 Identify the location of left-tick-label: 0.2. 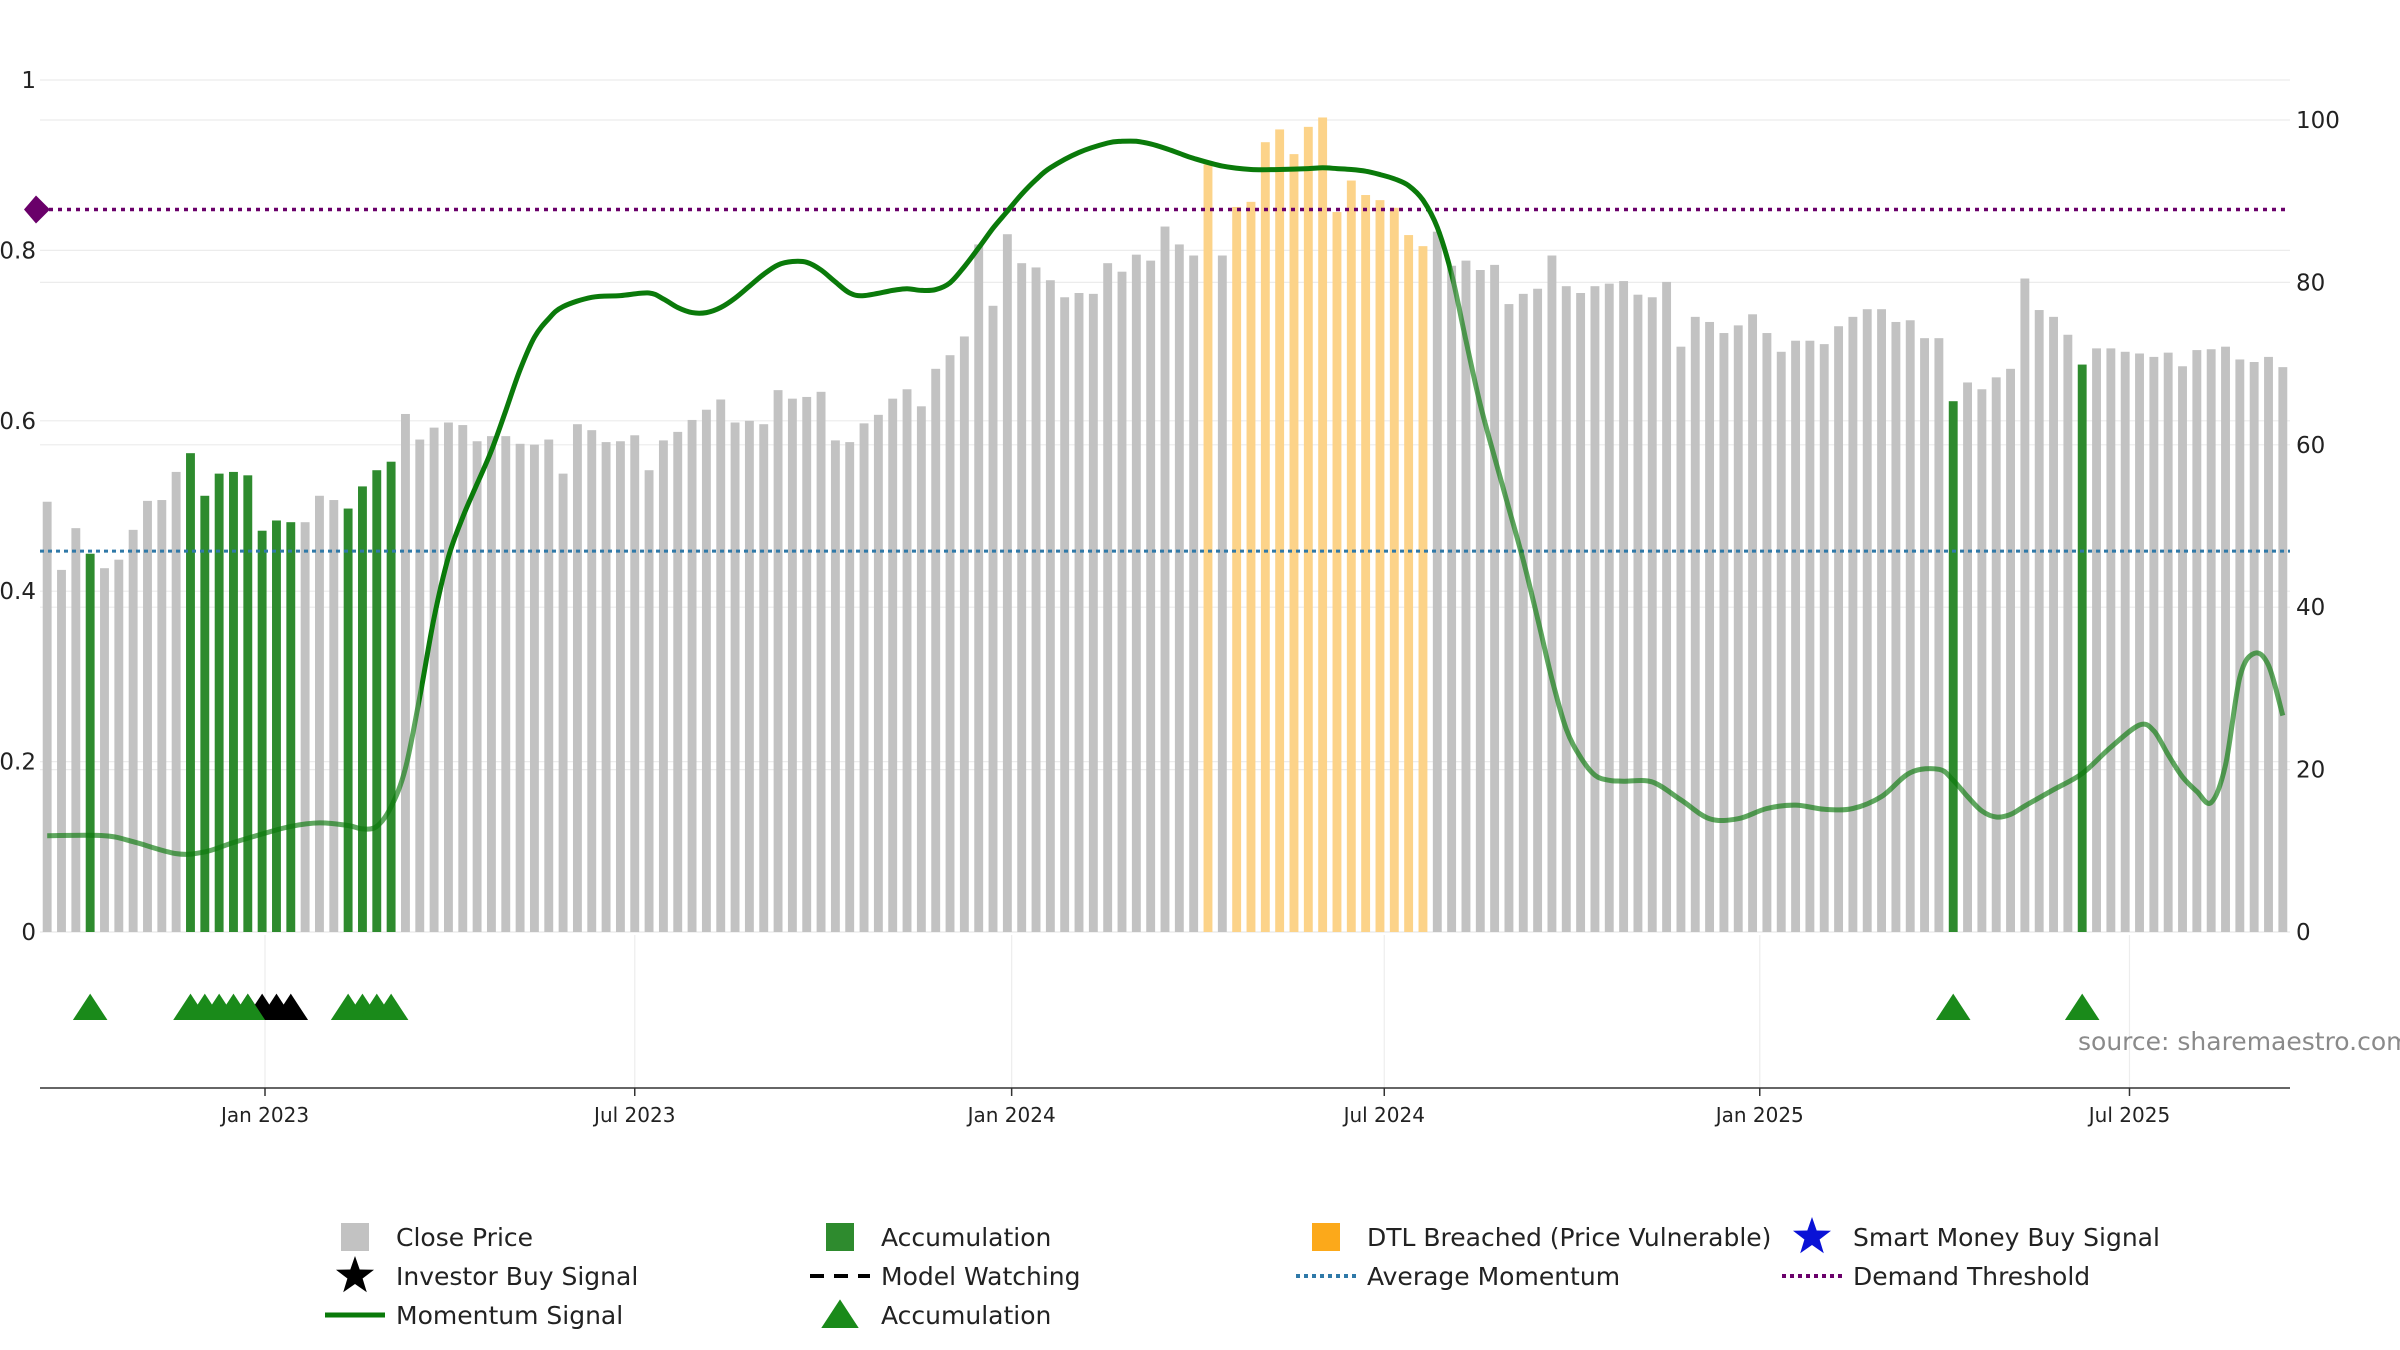
(18, 763).